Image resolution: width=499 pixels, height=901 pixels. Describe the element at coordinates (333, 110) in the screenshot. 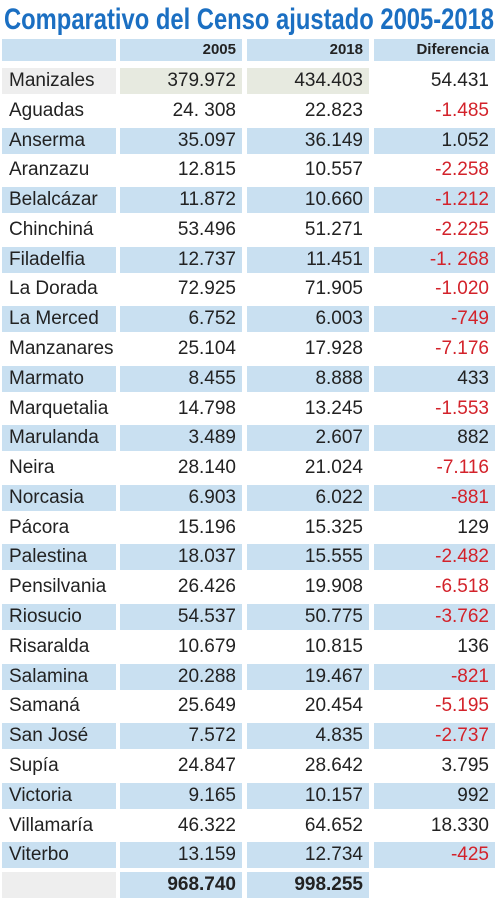

I see `value: 22.823` at that location.